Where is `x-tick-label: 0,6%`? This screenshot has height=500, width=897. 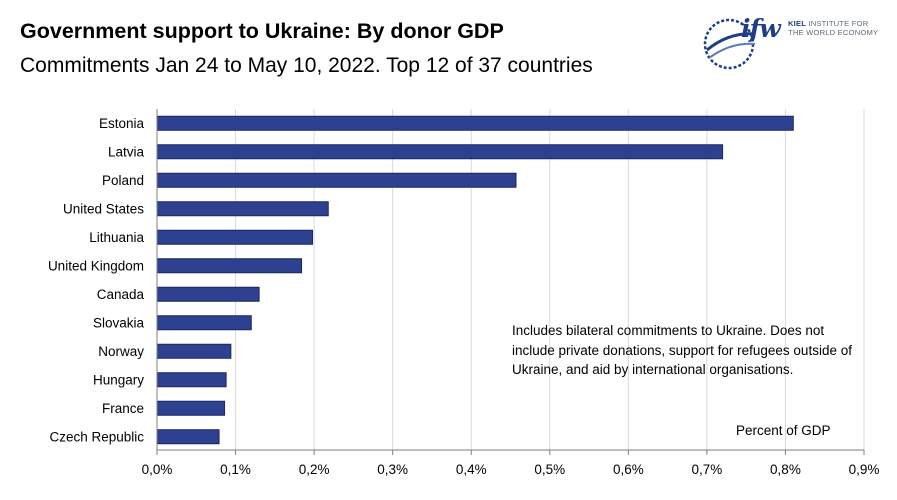
x-tick-label: 0,6% is located at coordinates (628, 469).